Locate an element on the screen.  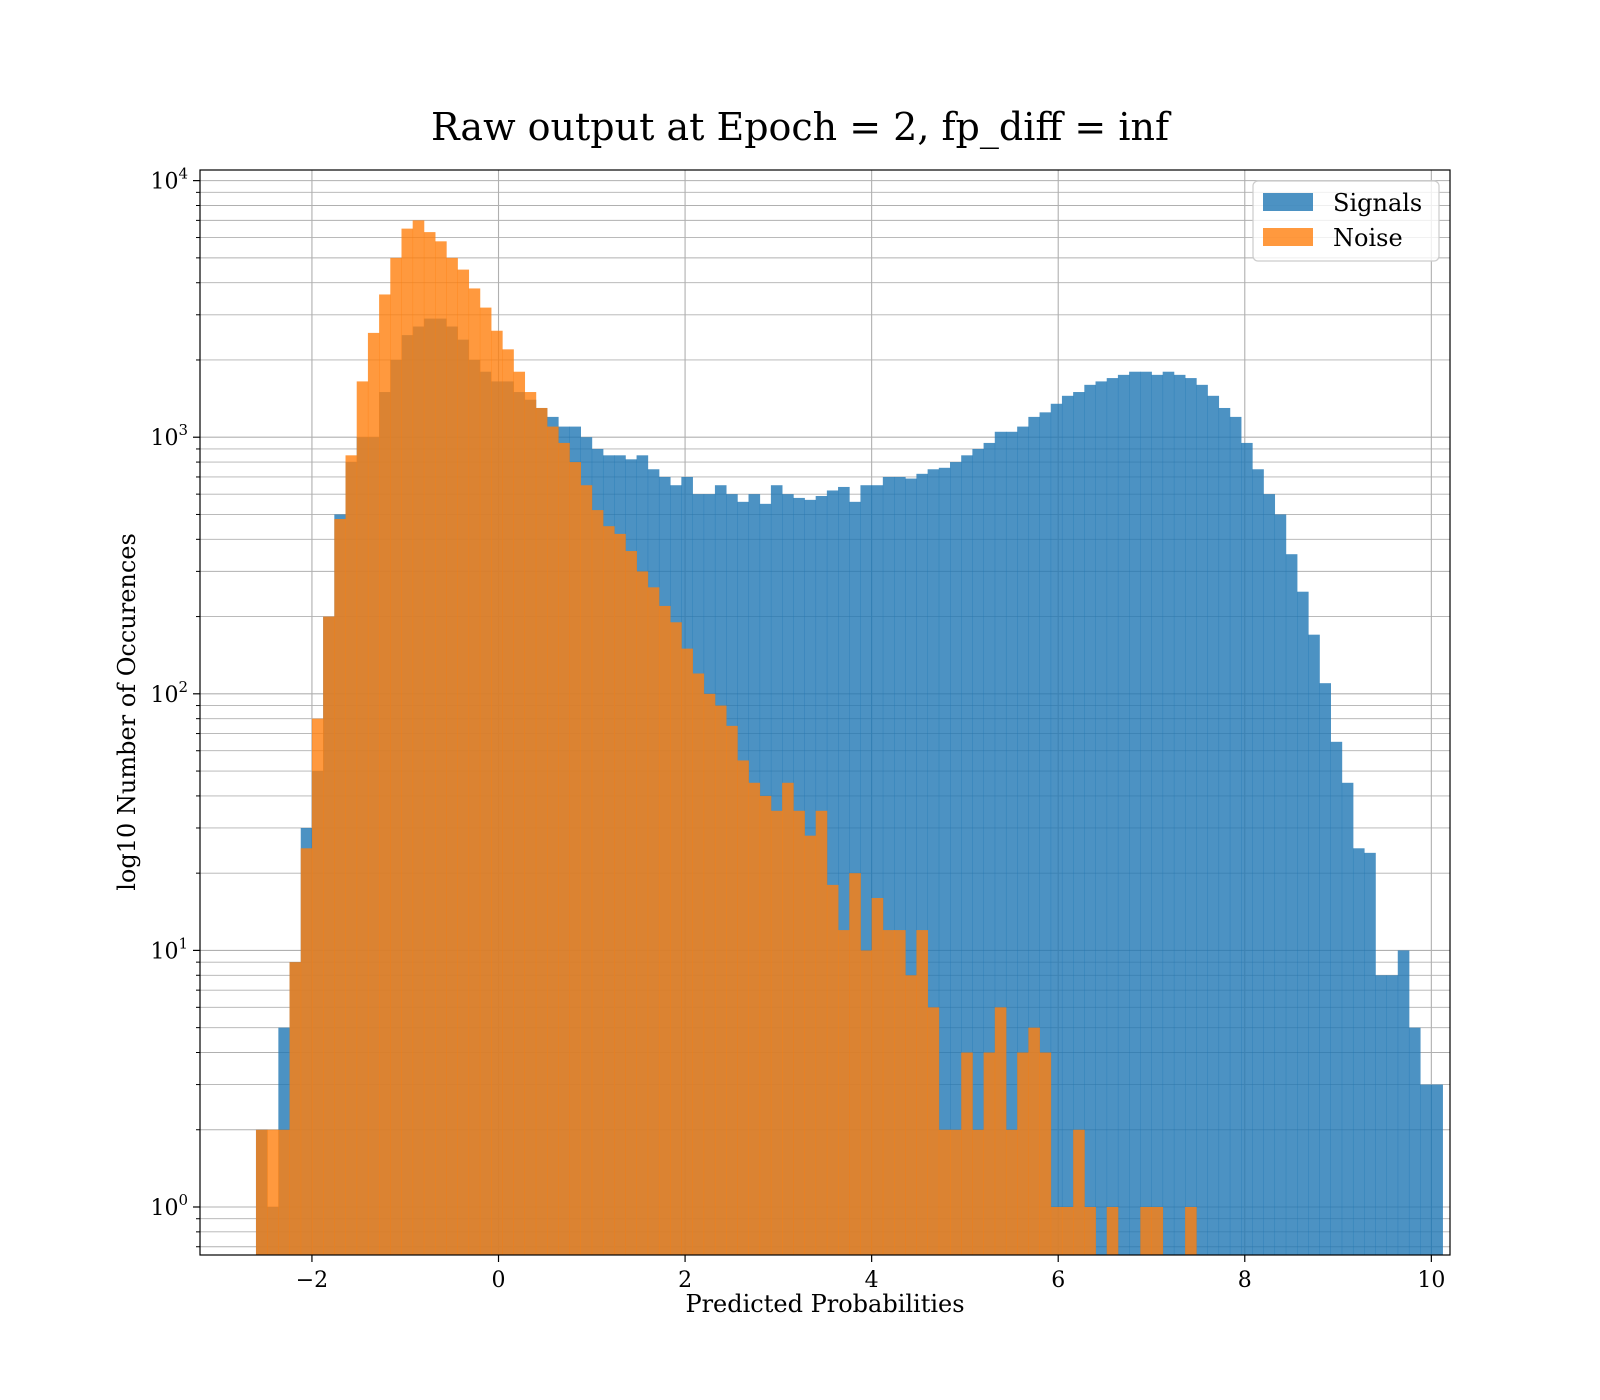
x-tick-label: 8 is located at coordinates (1245, 1280).